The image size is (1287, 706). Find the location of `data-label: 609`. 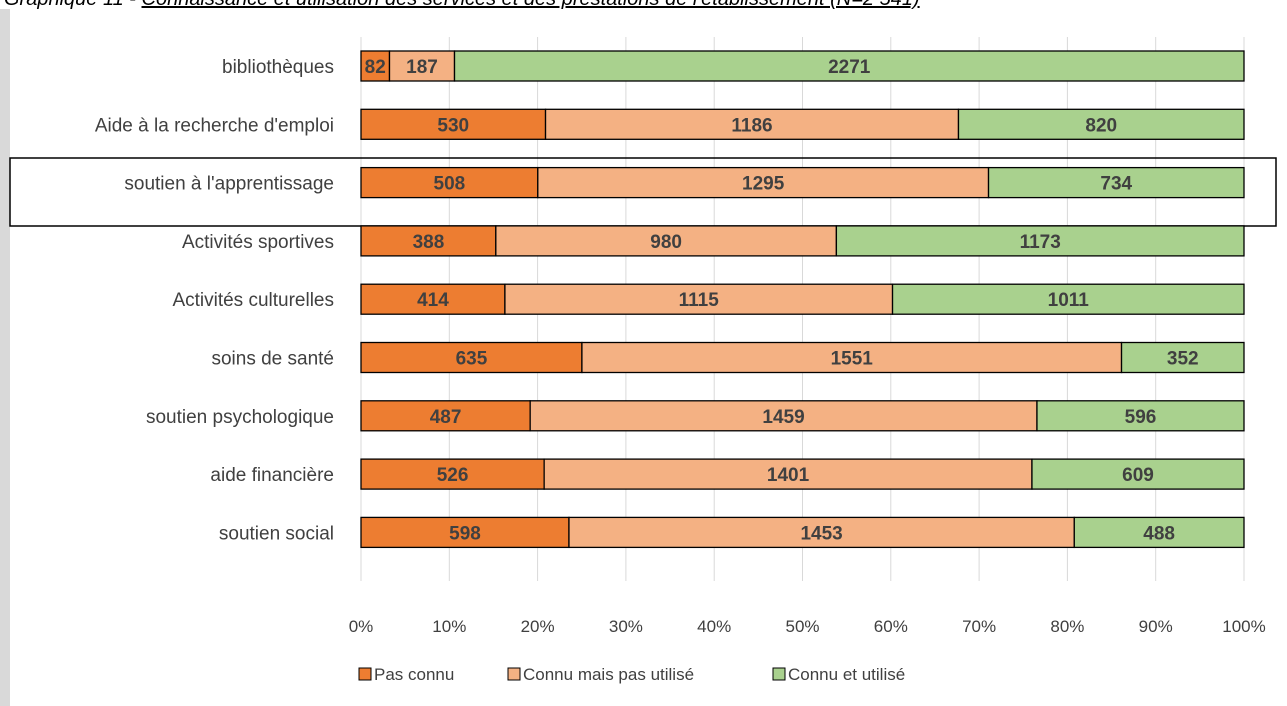

data-label: 609 is located at coordinates (1138, 475).